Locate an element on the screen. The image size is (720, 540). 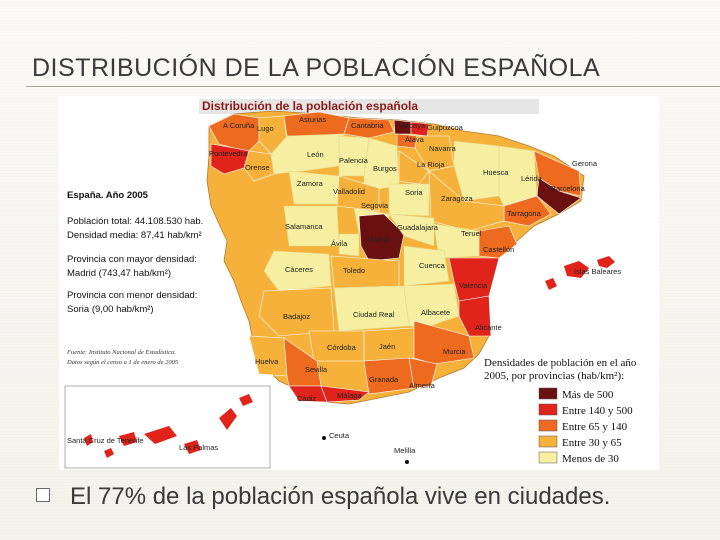
island-la-gomera is located at coordinates (128, 439).